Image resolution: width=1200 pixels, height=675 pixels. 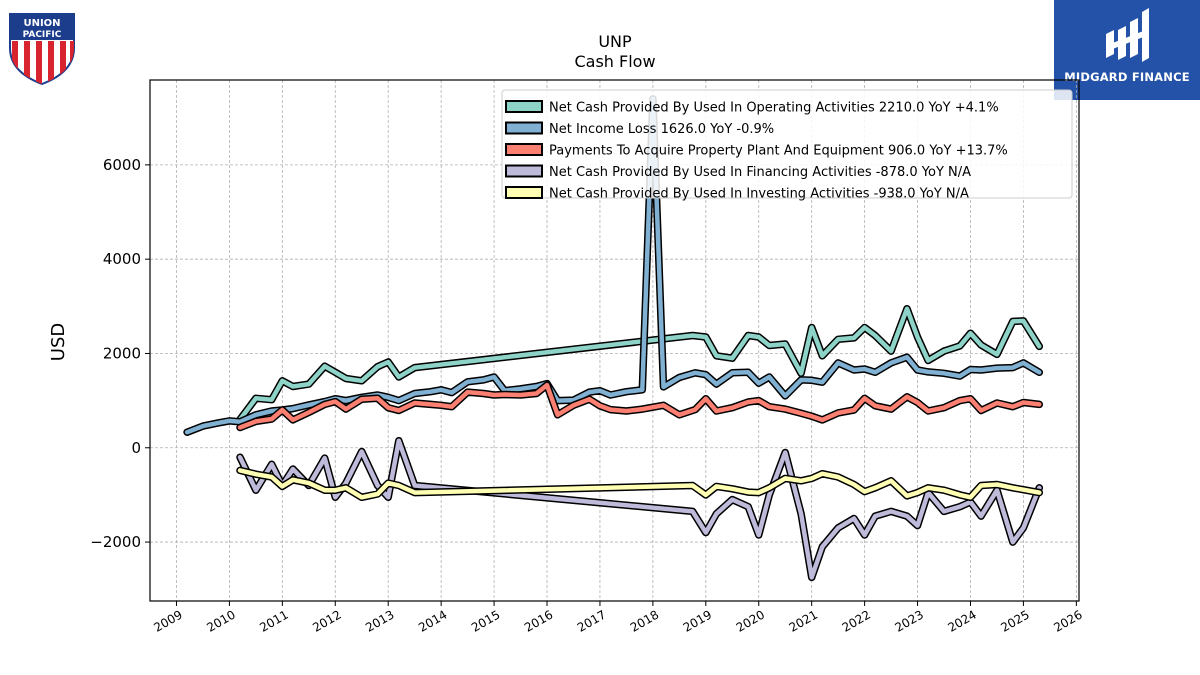 I want to click on chart-subtitle: Cash Flow, so click(x=614, y=61).